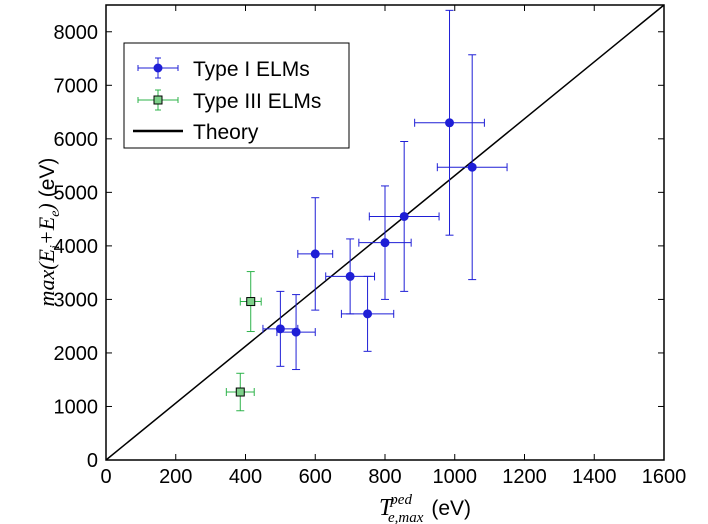 This screenshot has height=524, width=708. I want to click on y-tick-label: 2000, so click(76, 354).